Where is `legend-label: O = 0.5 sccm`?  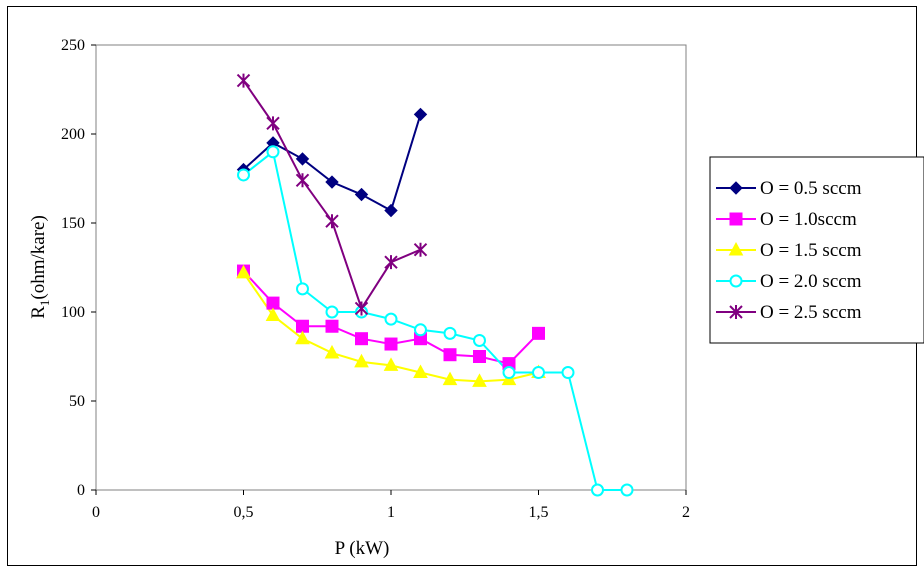 legend-label: O = 0.5 sccm is located at coordinates (811, 188).